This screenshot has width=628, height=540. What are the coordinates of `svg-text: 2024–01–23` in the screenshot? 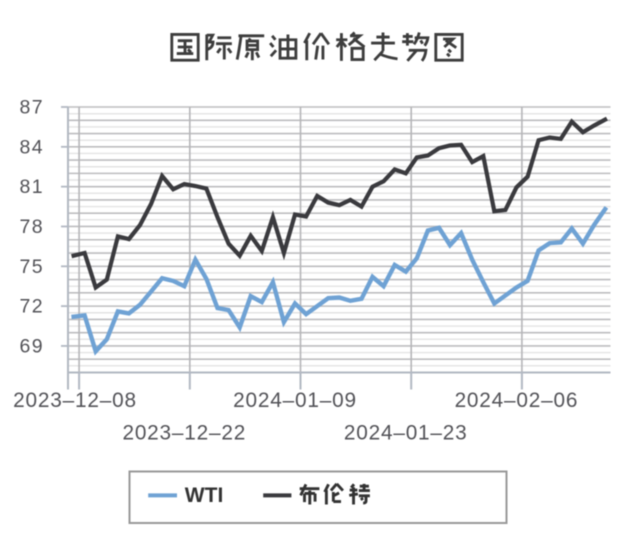 It's located at (406, 432).